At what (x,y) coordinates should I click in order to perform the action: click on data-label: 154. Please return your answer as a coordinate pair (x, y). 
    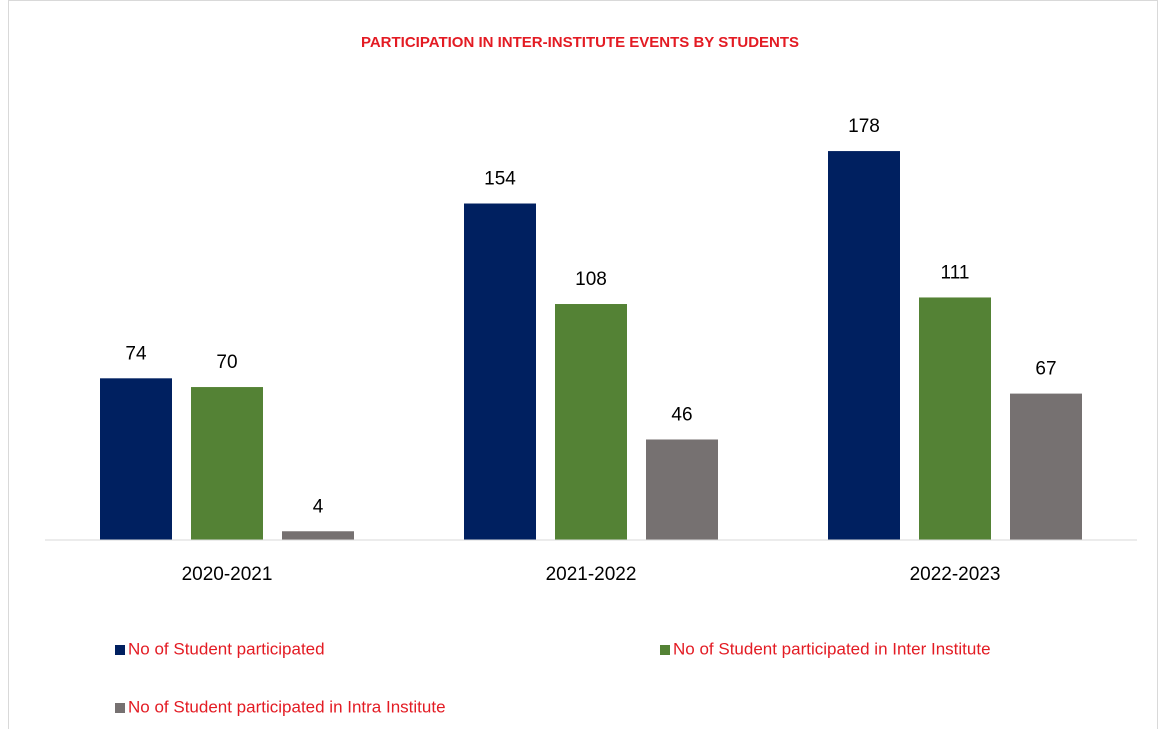
    Looking at the image, I should click on (500, 179).